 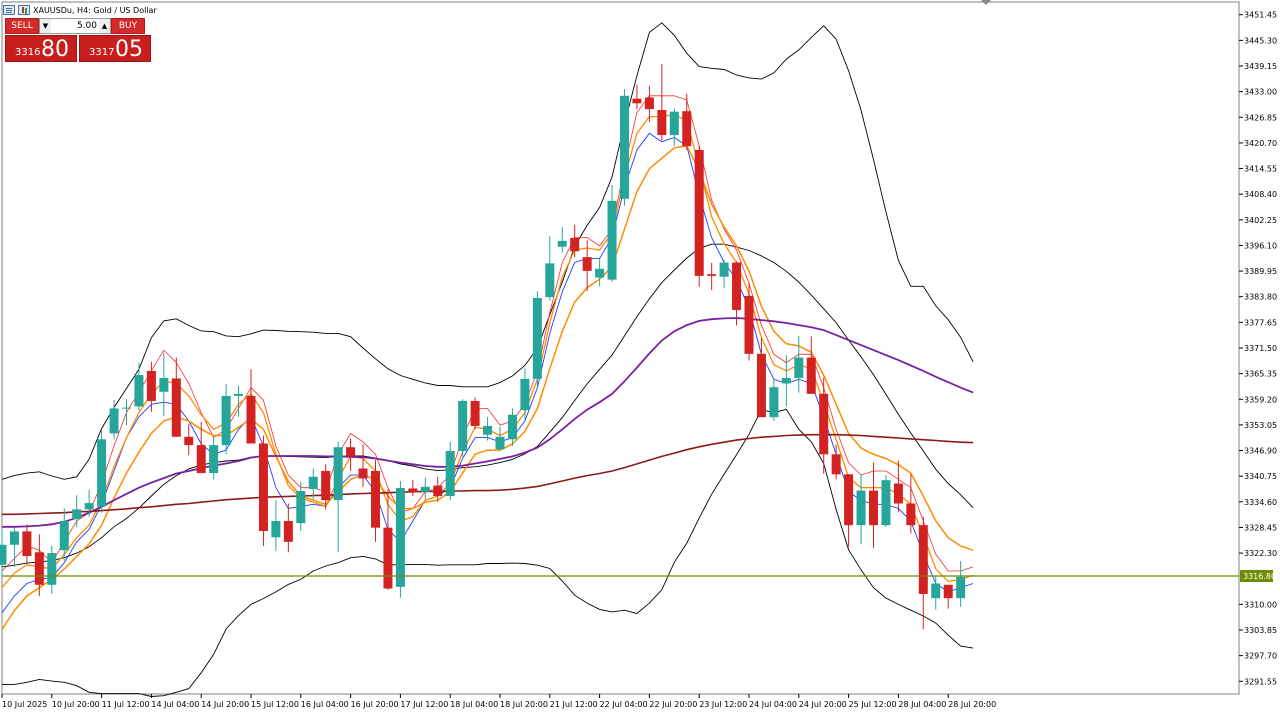 I want to click on y-tick-label: 3322.30, so click(x=1260, y=553).